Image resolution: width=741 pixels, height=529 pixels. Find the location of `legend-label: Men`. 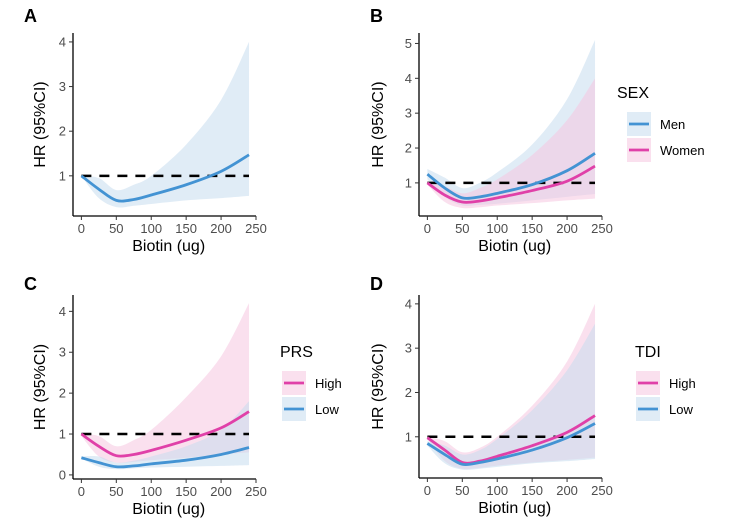

legend-label: Men is located at coordinates (672, 124).